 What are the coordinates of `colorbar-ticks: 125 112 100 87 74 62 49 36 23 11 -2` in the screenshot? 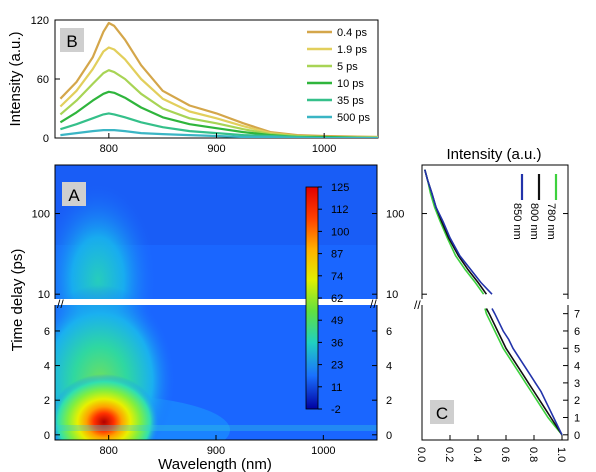 It's located at (333, 299).